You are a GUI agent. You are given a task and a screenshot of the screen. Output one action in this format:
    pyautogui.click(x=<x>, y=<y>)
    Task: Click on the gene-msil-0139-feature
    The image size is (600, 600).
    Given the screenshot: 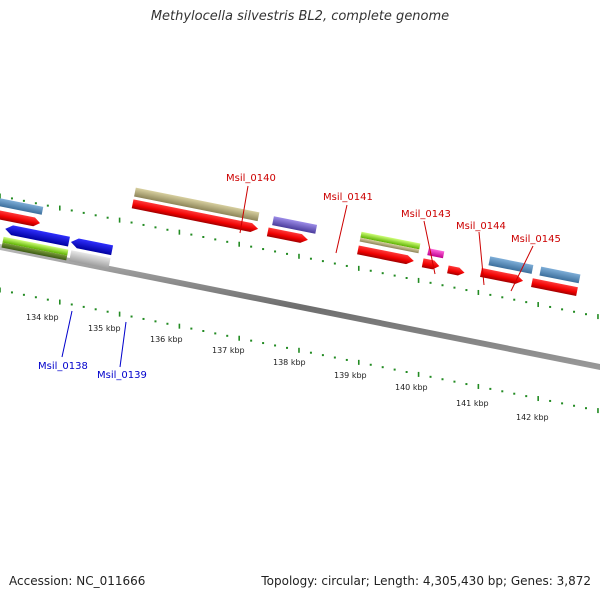 What is the action you would take?
    pyautogui.click(x=90, y=259)
    